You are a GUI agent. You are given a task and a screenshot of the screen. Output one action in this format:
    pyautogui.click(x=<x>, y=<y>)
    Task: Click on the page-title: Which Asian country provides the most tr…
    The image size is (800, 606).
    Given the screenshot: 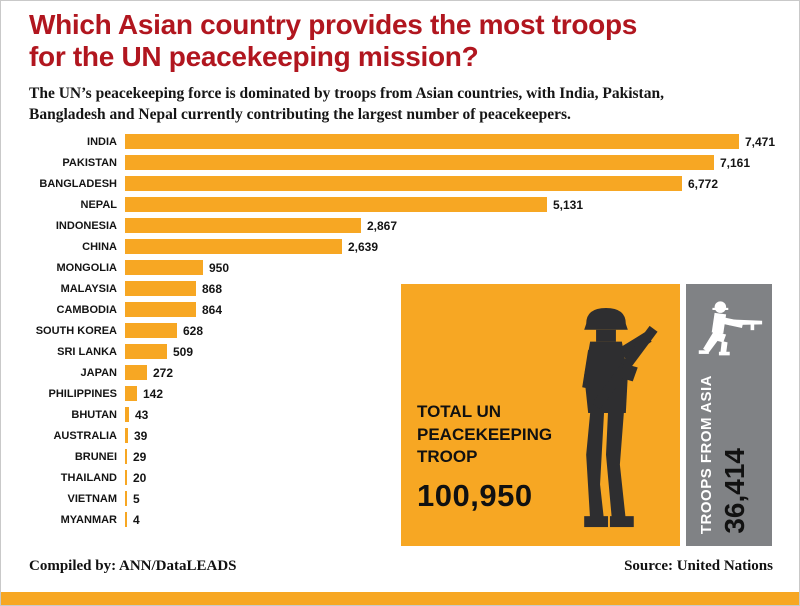 What is the action you would take?
    pyautogui.click(x=333, y=41)
    